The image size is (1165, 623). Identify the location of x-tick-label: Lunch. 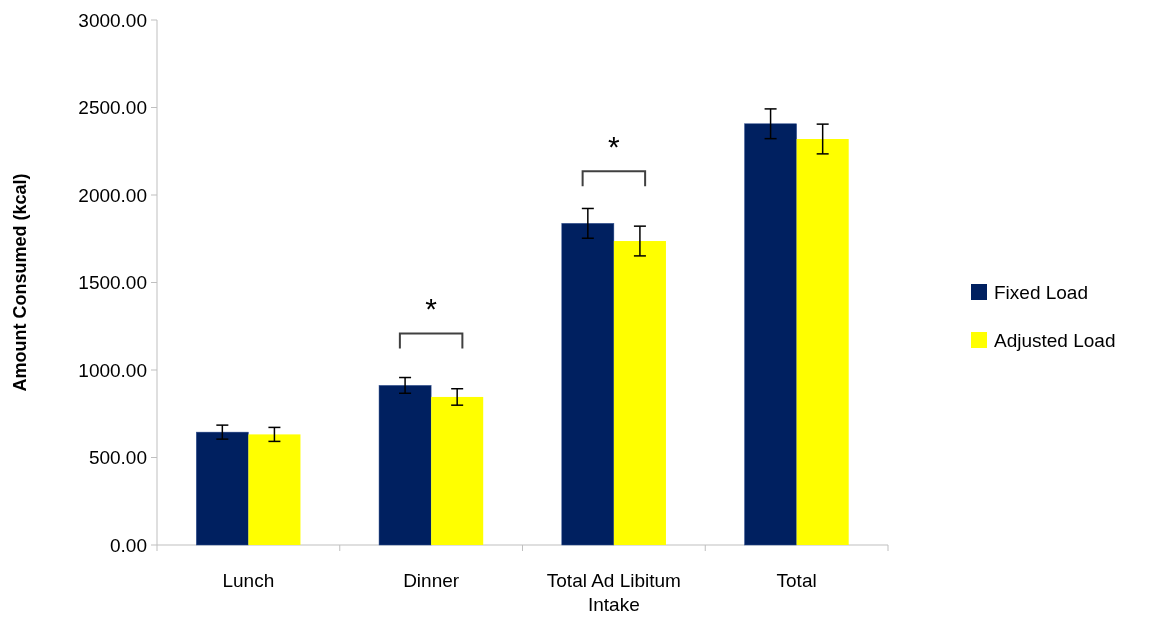
(248, 580).